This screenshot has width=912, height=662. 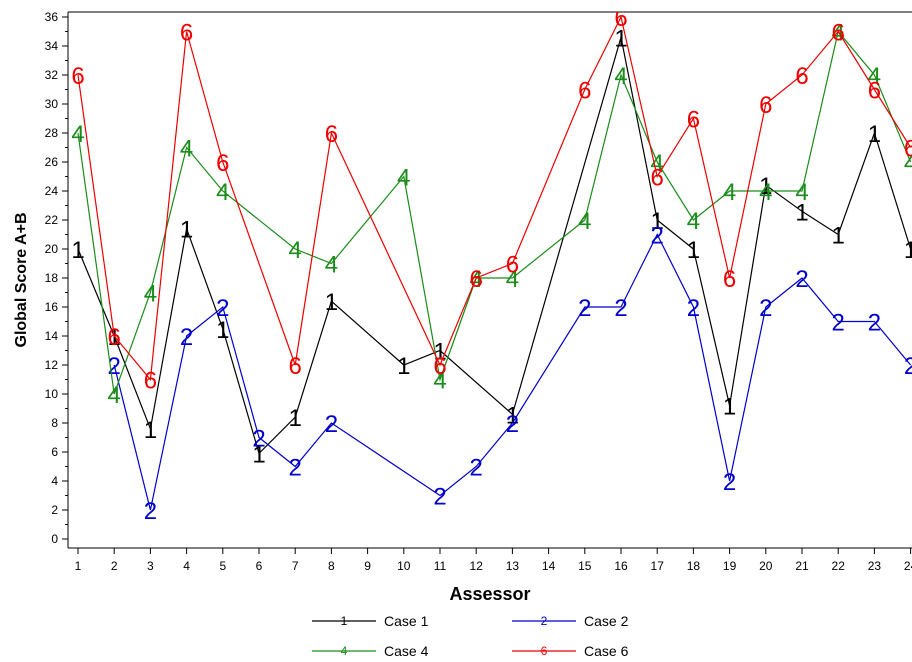 What do you see at coordinates (259, 566) in the screenshot?
I see `x-tick-label: 6` at bounding box center [259, 566].